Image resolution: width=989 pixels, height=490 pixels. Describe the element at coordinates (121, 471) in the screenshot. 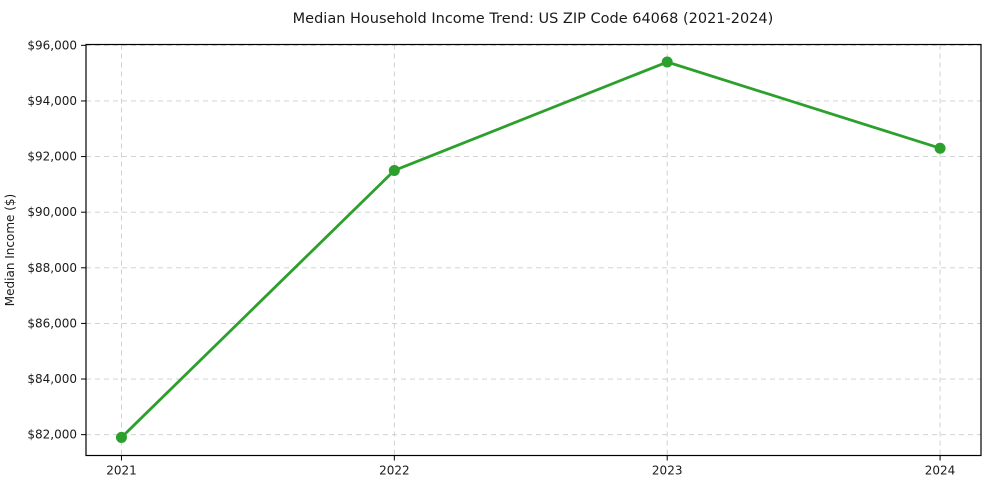

I see `x-tick-label: 2021` at that location.